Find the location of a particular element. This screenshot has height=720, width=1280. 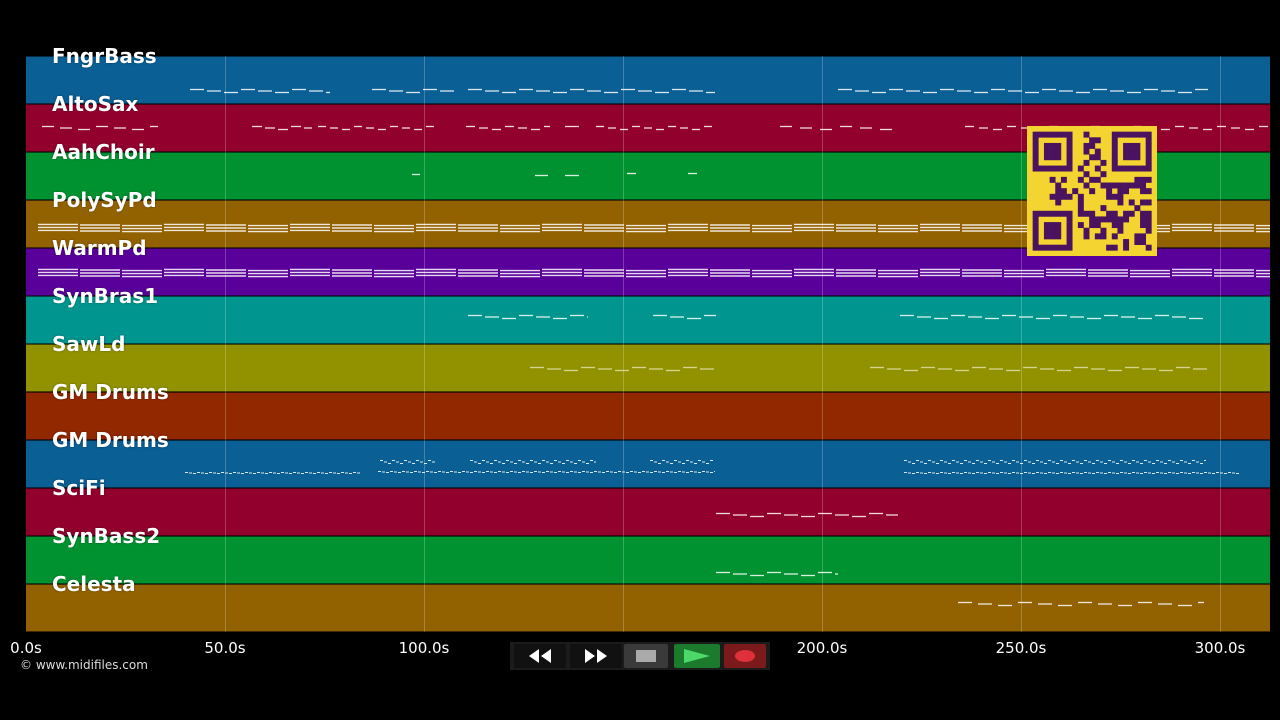

rewind-icon is located at coordinates (540, 656).